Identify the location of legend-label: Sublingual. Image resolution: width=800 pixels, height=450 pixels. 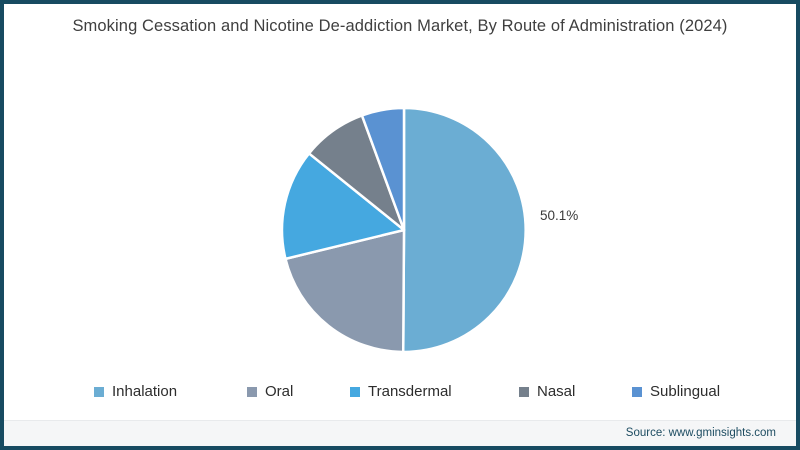
(685, 391).